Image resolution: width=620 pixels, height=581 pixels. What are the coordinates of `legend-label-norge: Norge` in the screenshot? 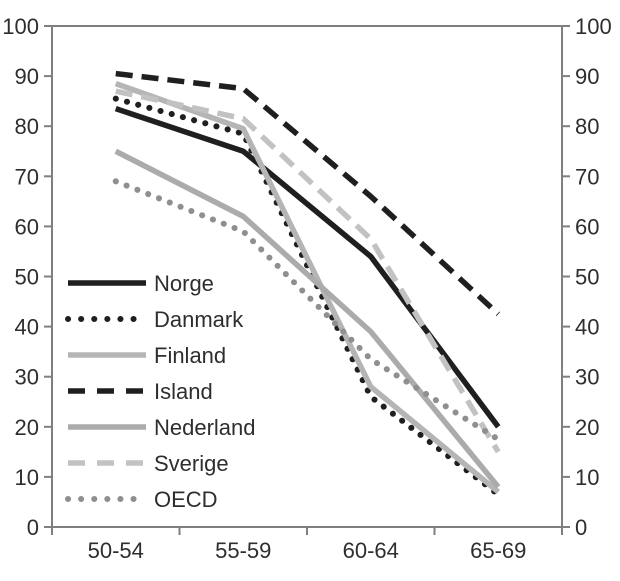 It's located at (184, 283).